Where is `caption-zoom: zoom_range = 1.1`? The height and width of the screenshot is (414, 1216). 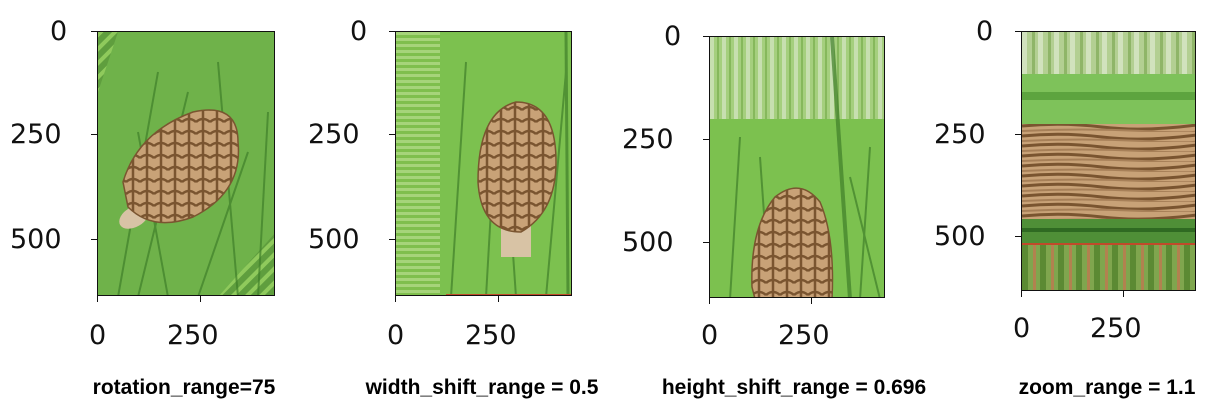
caption-zoom: zoom_range = 1.1 is located at coordinates (1107, 387).